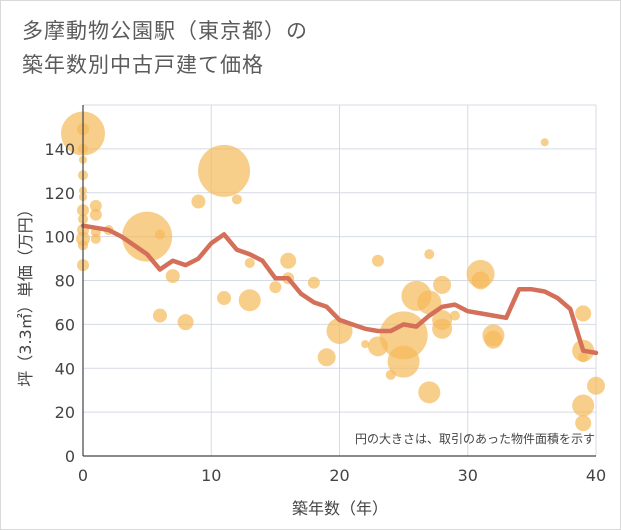  What do you see at coordinates (143, 65) in the screenshot?
I see `chart-title-line-2: 築年数別中古戸建て価格` at bounding box center [143, 65].